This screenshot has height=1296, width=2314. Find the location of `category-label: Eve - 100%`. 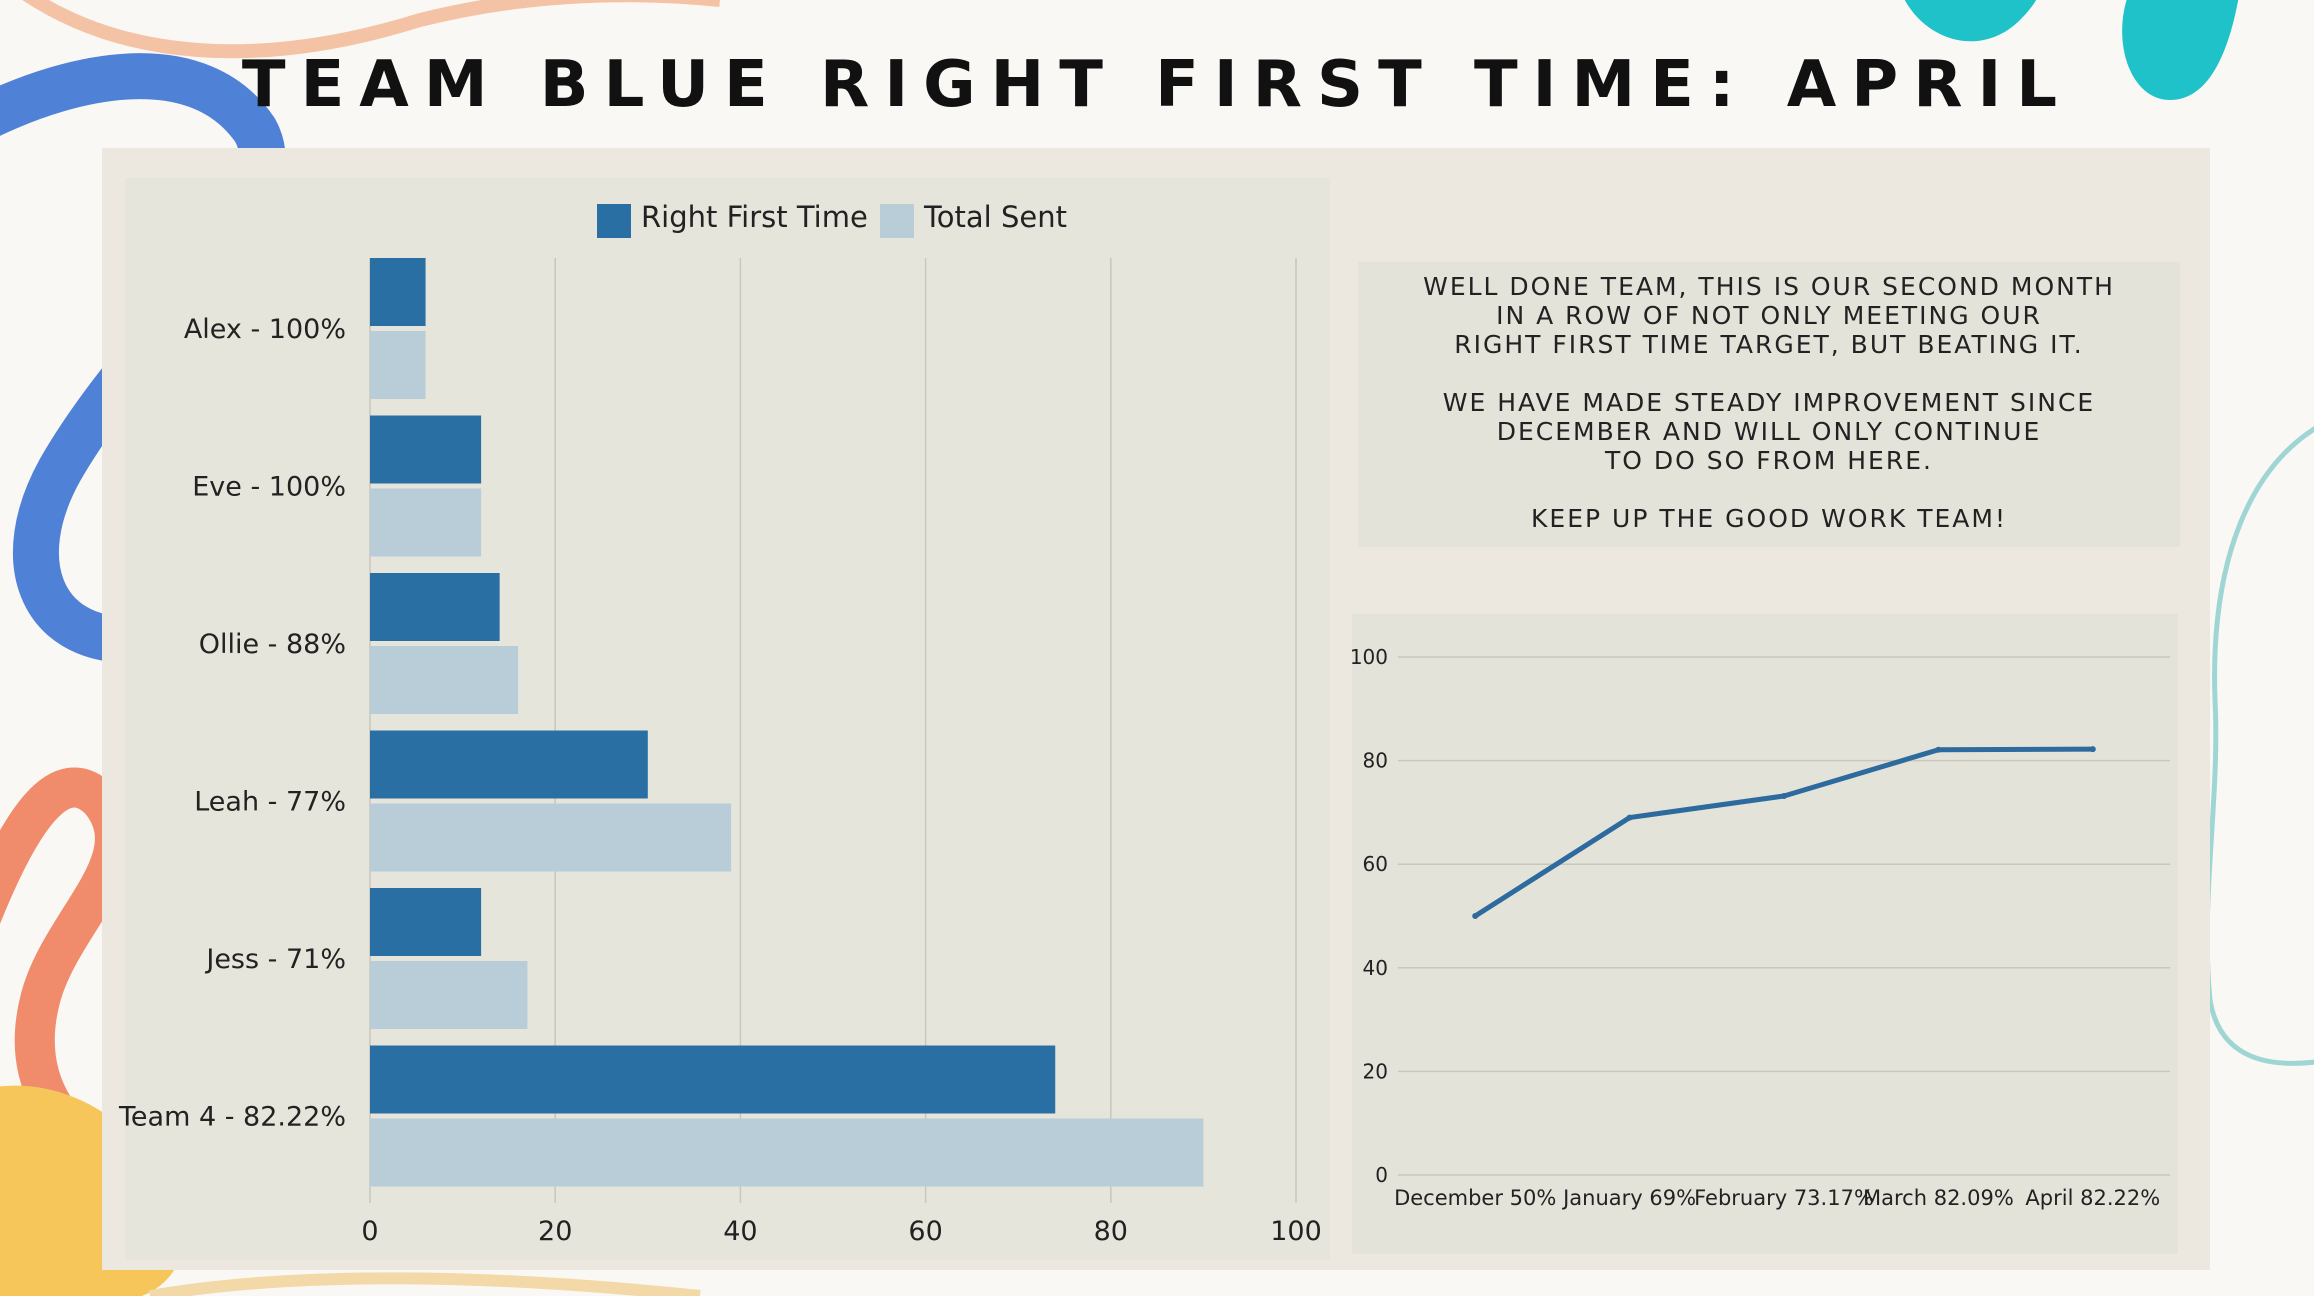

category-label: Eve - 100% is located at coordinates (269, 487).